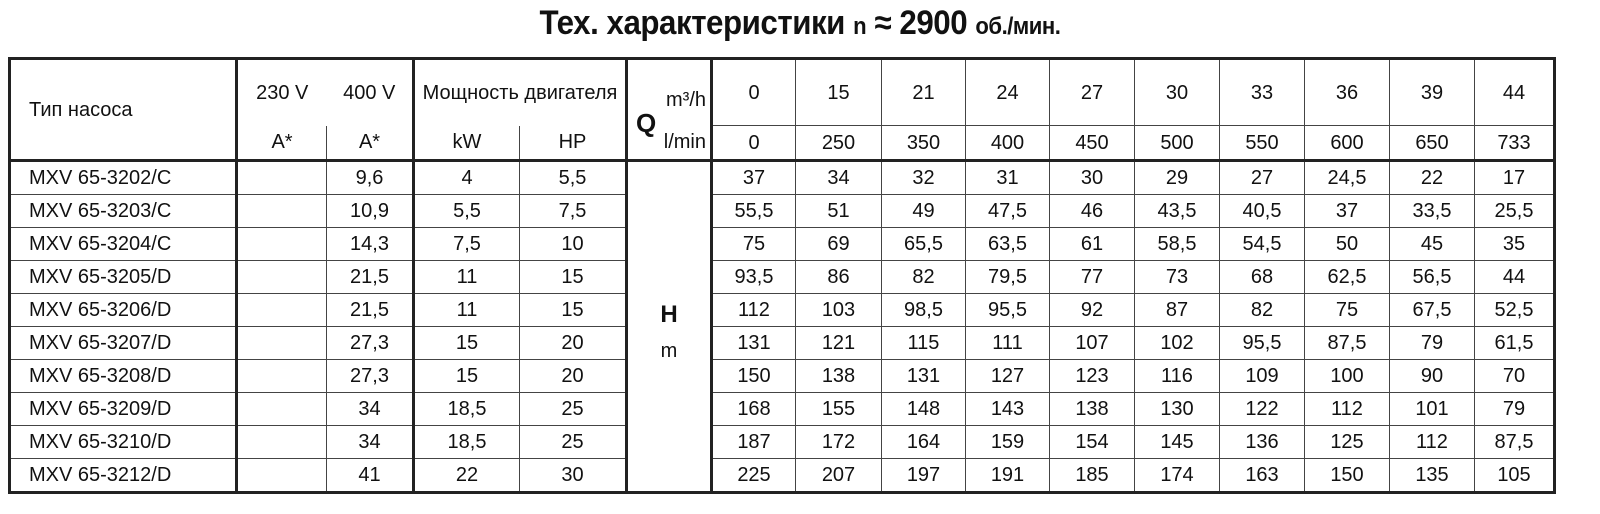  Describe the element at coordinates (1432, 475) in the screenshot. I see `head-value-cell: 135` at that location.